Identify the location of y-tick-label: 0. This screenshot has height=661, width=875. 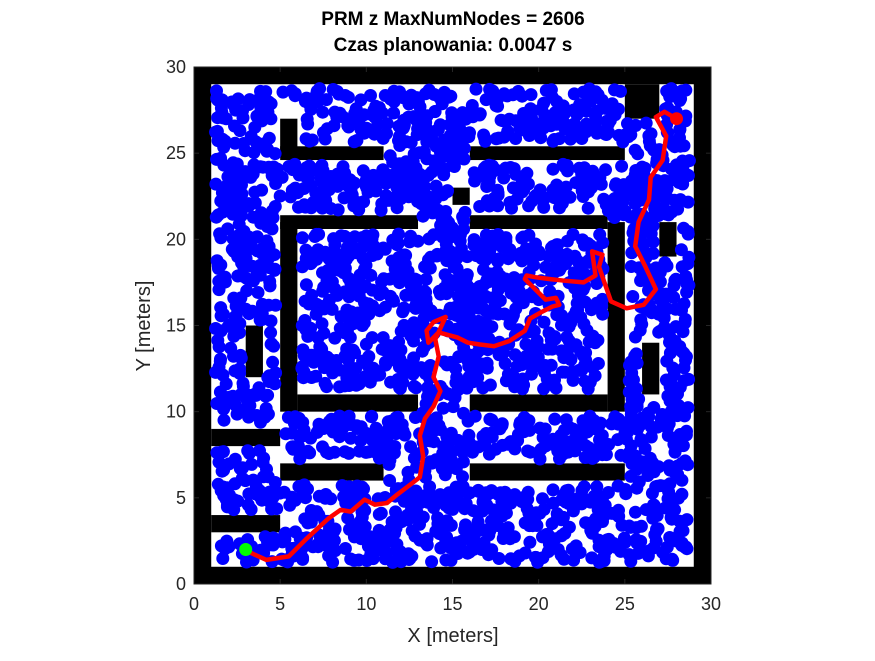
(181, 584).